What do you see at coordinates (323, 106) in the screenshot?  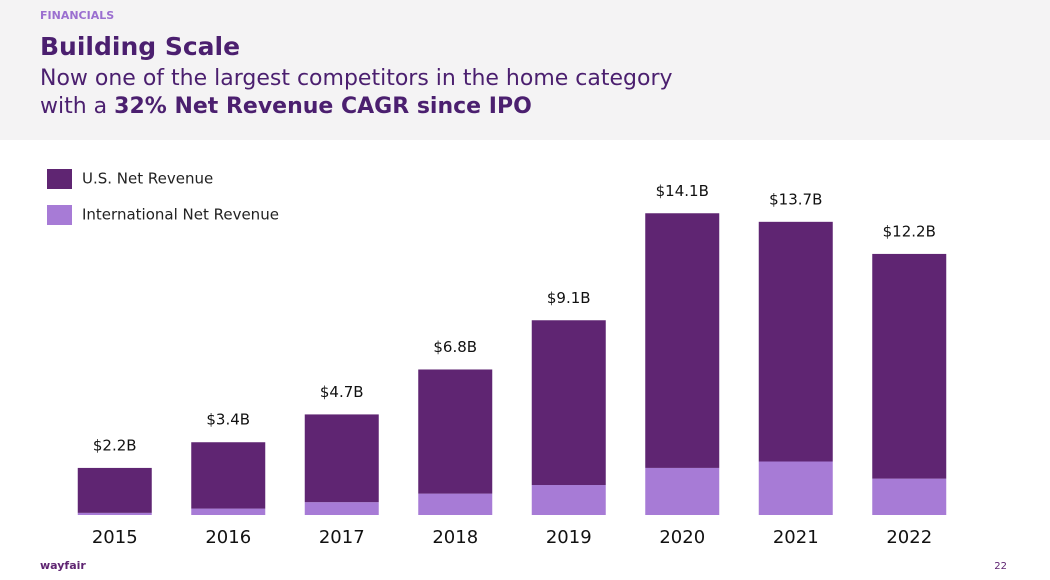 I see `subtitle-bold: 32% Net Revenue CAGR since IPO` at bounding box center [323, 106].